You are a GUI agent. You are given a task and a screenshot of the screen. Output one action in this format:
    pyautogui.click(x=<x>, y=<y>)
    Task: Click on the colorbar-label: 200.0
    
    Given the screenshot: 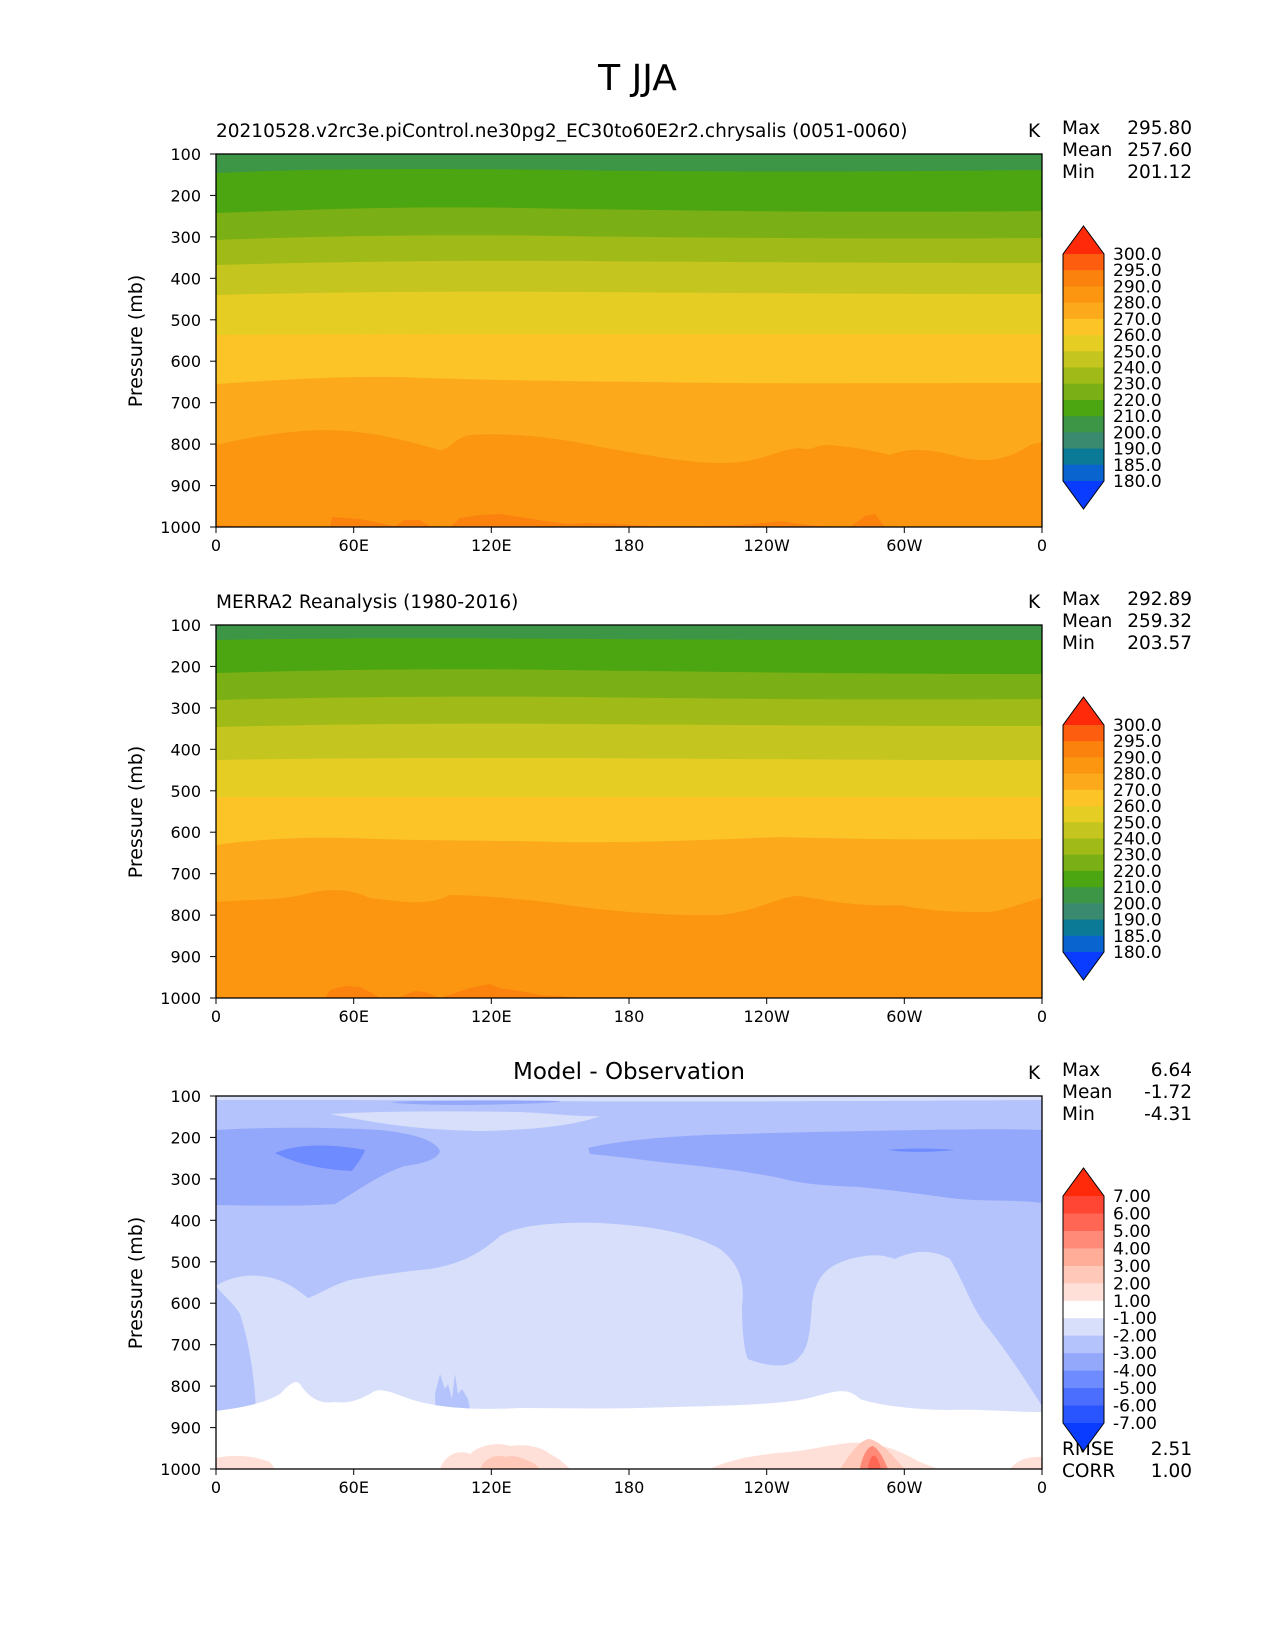 What is the action you would take?
    pyautogui.click(x=1137, y=433)
    